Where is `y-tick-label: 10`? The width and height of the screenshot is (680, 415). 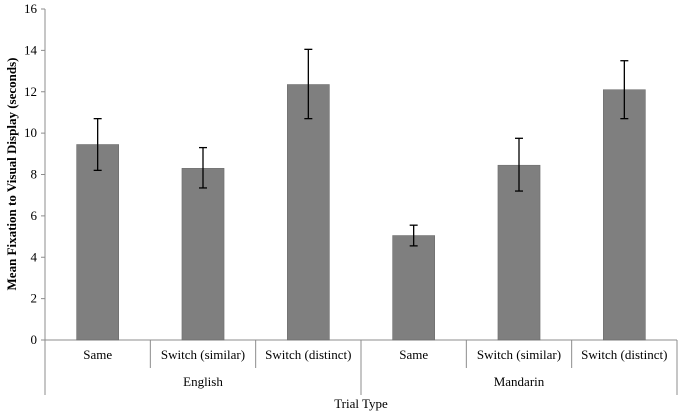
y-tick-label: 10 is located at coordinates (30, 132).